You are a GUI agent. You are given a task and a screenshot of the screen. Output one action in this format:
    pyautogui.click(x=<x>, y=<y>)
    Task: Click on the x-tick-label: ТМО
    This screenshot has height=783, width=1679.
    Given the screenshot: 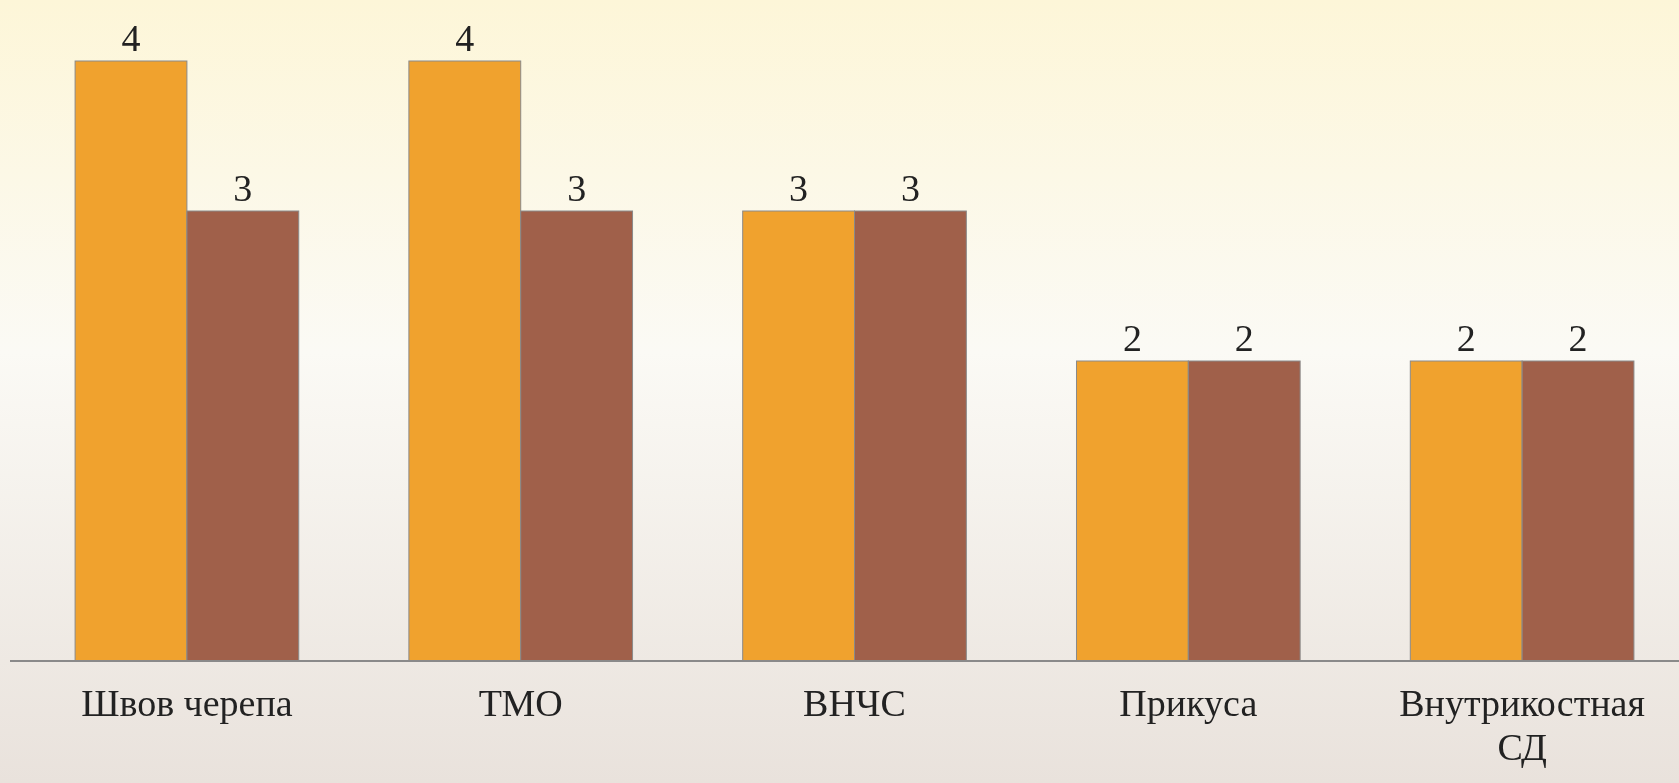 What is the action you would take?
    pyautogui.click(x=520, y=703)
    